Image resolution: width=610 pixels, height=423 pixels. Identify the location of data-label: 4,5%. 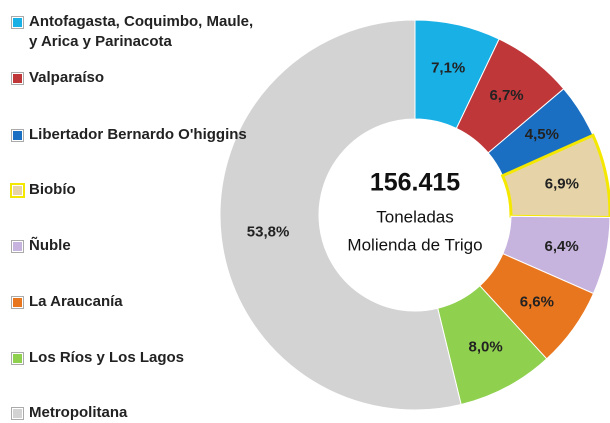
(542, 134).